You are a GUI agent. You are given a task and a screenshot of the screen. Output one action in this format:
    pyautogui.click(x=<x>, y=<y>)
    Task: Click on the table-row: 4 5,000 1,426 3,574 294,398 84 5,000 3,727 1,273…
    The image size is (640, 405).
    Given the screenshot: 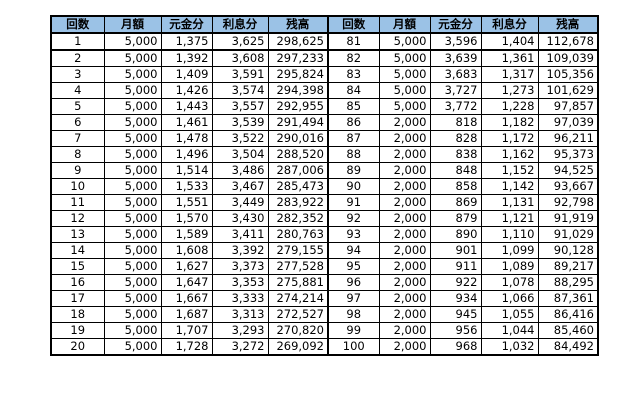 What is the action you would take?
    pyautogui.click(x=324, y=90)
    